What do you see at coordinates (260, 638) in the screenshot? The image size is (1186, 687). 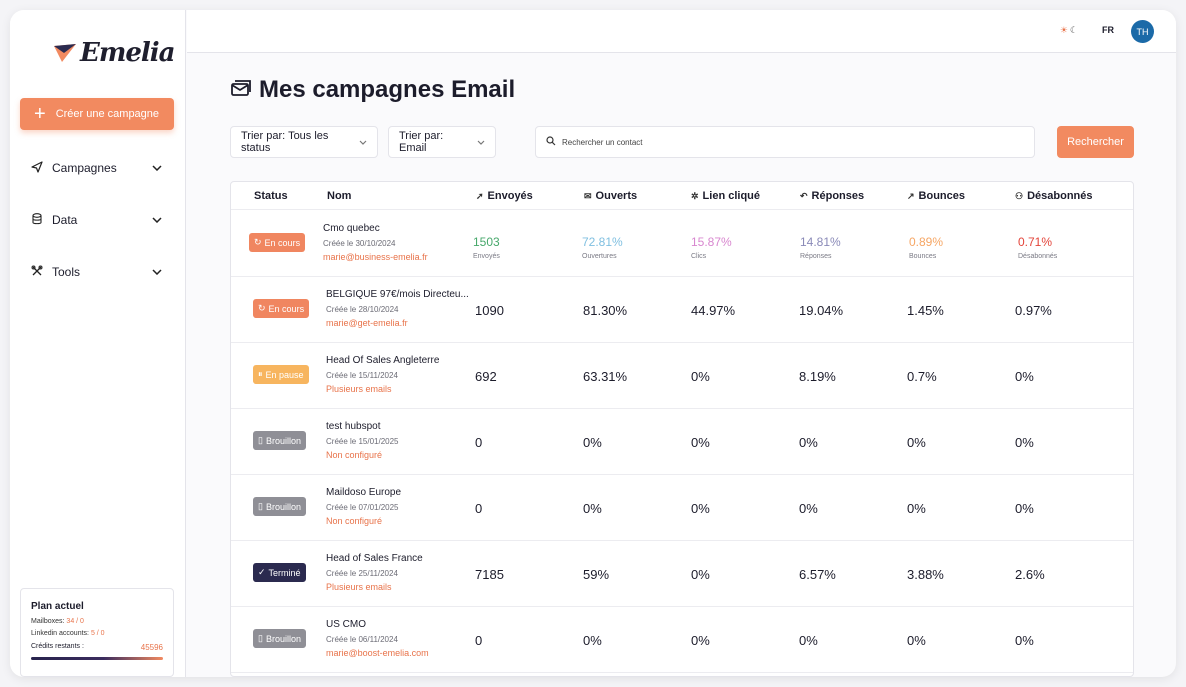 I see `draft-icon: ▯` at bounding box center [260, 638].